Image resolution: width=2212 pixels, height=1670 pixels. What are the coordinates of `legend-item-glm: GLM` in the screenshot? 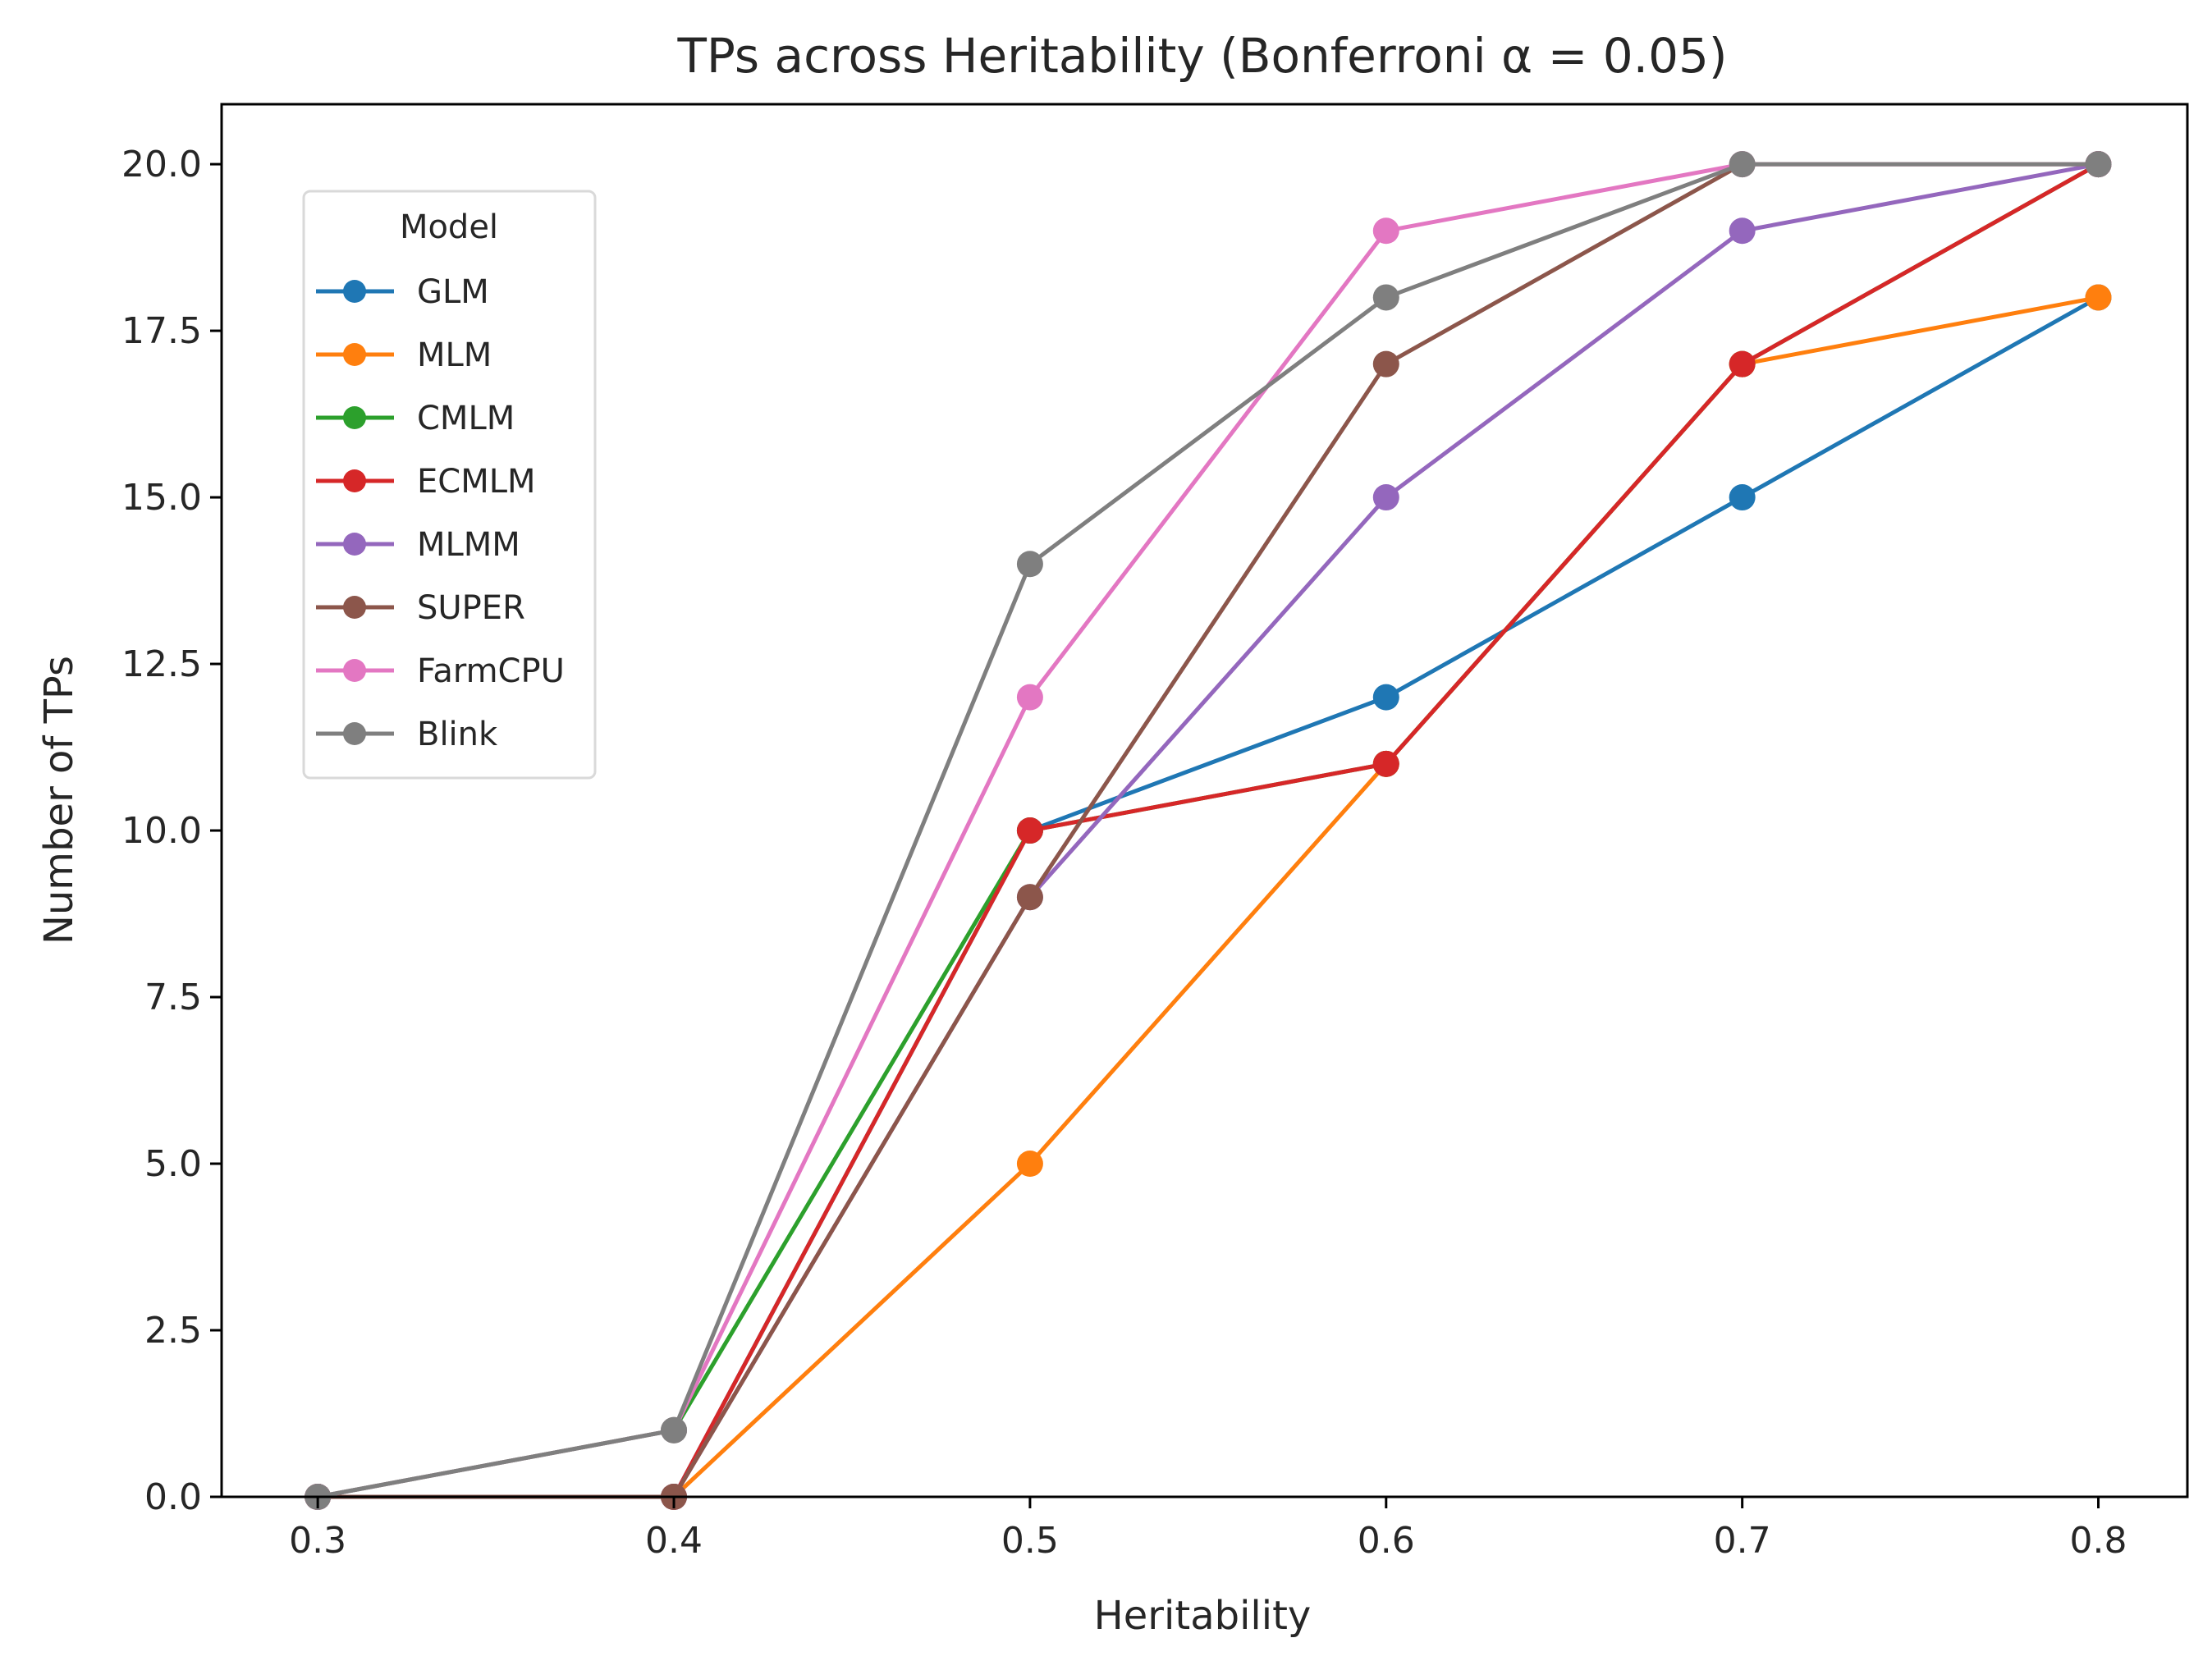 It's located at (403, 292).